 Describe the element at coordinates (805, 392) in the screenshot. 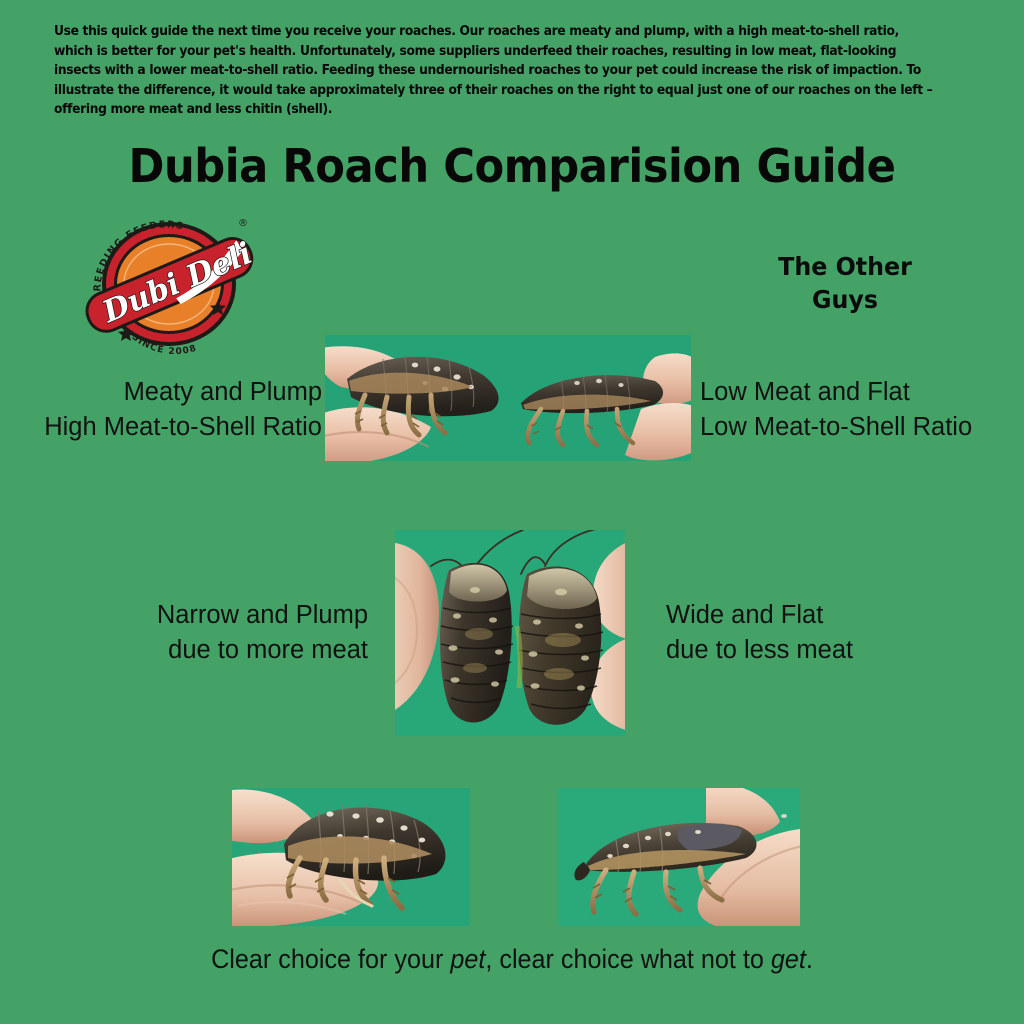

I see `caption-top-right-line1: Low Meat and Flat` at that location.